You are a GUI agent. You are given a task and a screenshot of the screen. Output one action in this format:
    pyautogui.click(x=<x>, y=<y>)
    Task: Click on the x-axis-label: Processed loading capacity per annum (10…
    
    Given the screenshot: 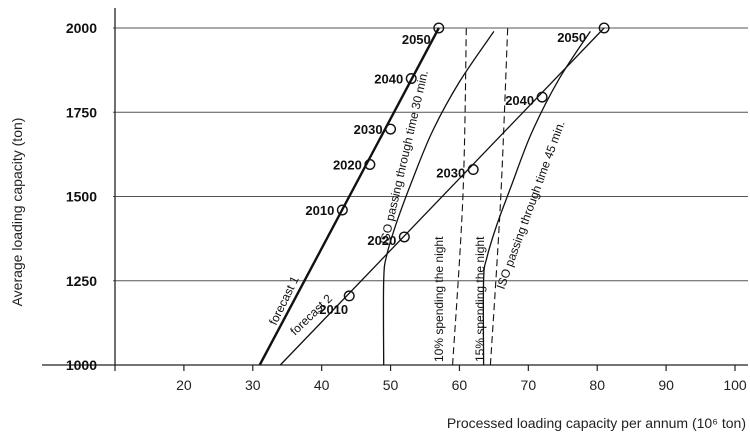 What is the action you would take?
    pyautogui.click(x=596, y=423)
    